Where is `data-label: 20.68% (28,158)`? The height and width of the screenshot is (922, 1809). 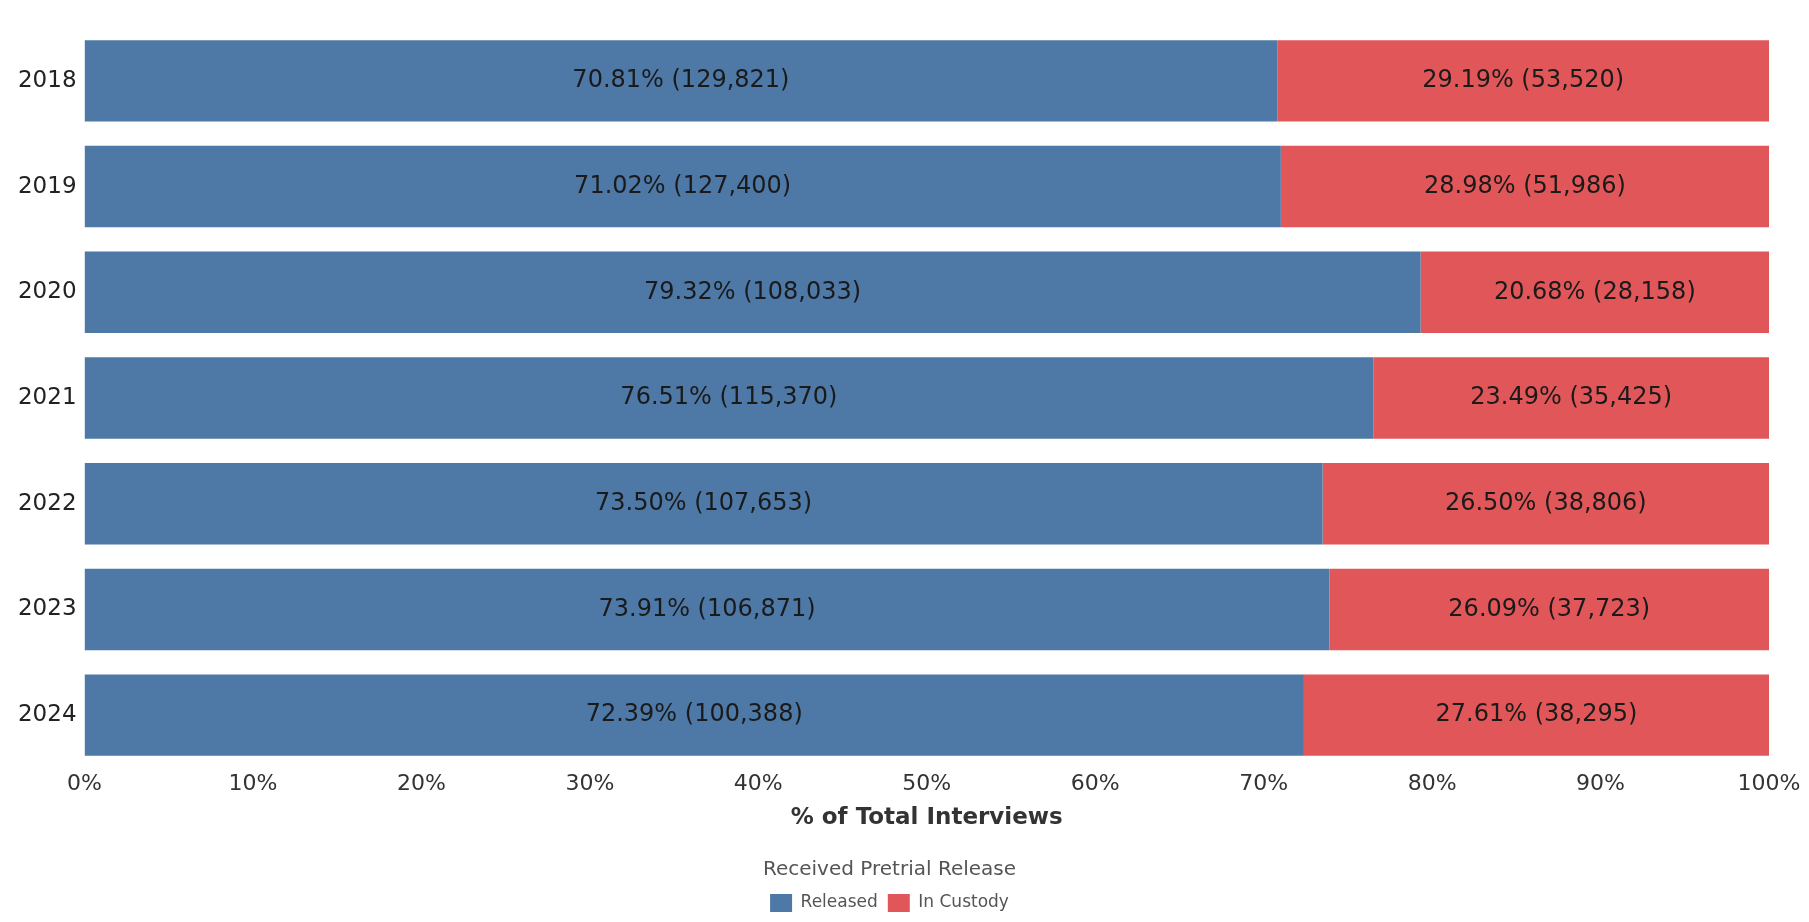 data-label: 20.68% (28,158) is located at coordinates (1594, 290).